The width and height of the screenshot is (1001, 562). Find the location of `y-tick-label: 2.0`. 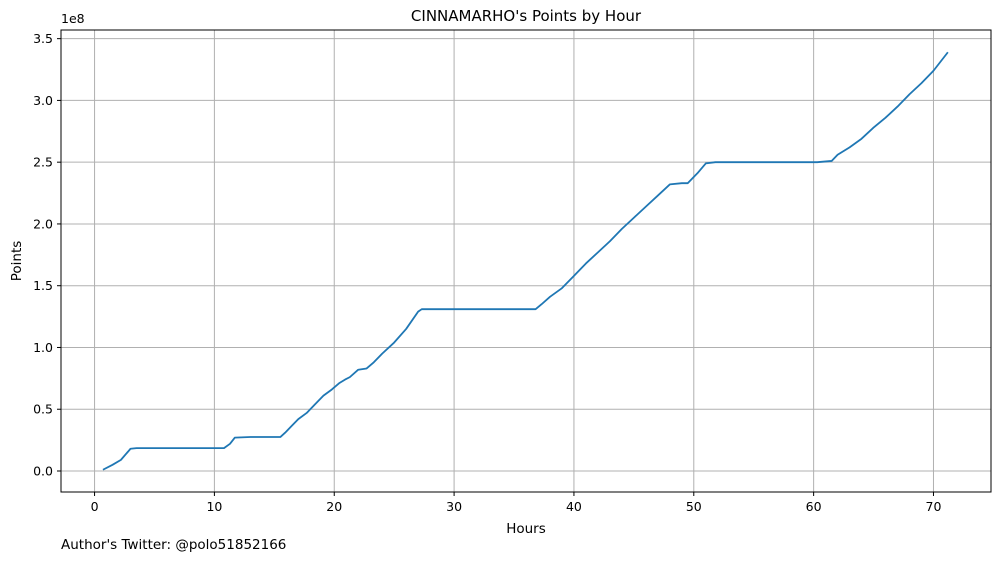

y-tick-label: 2.0 is located at coordinates (43, 223).